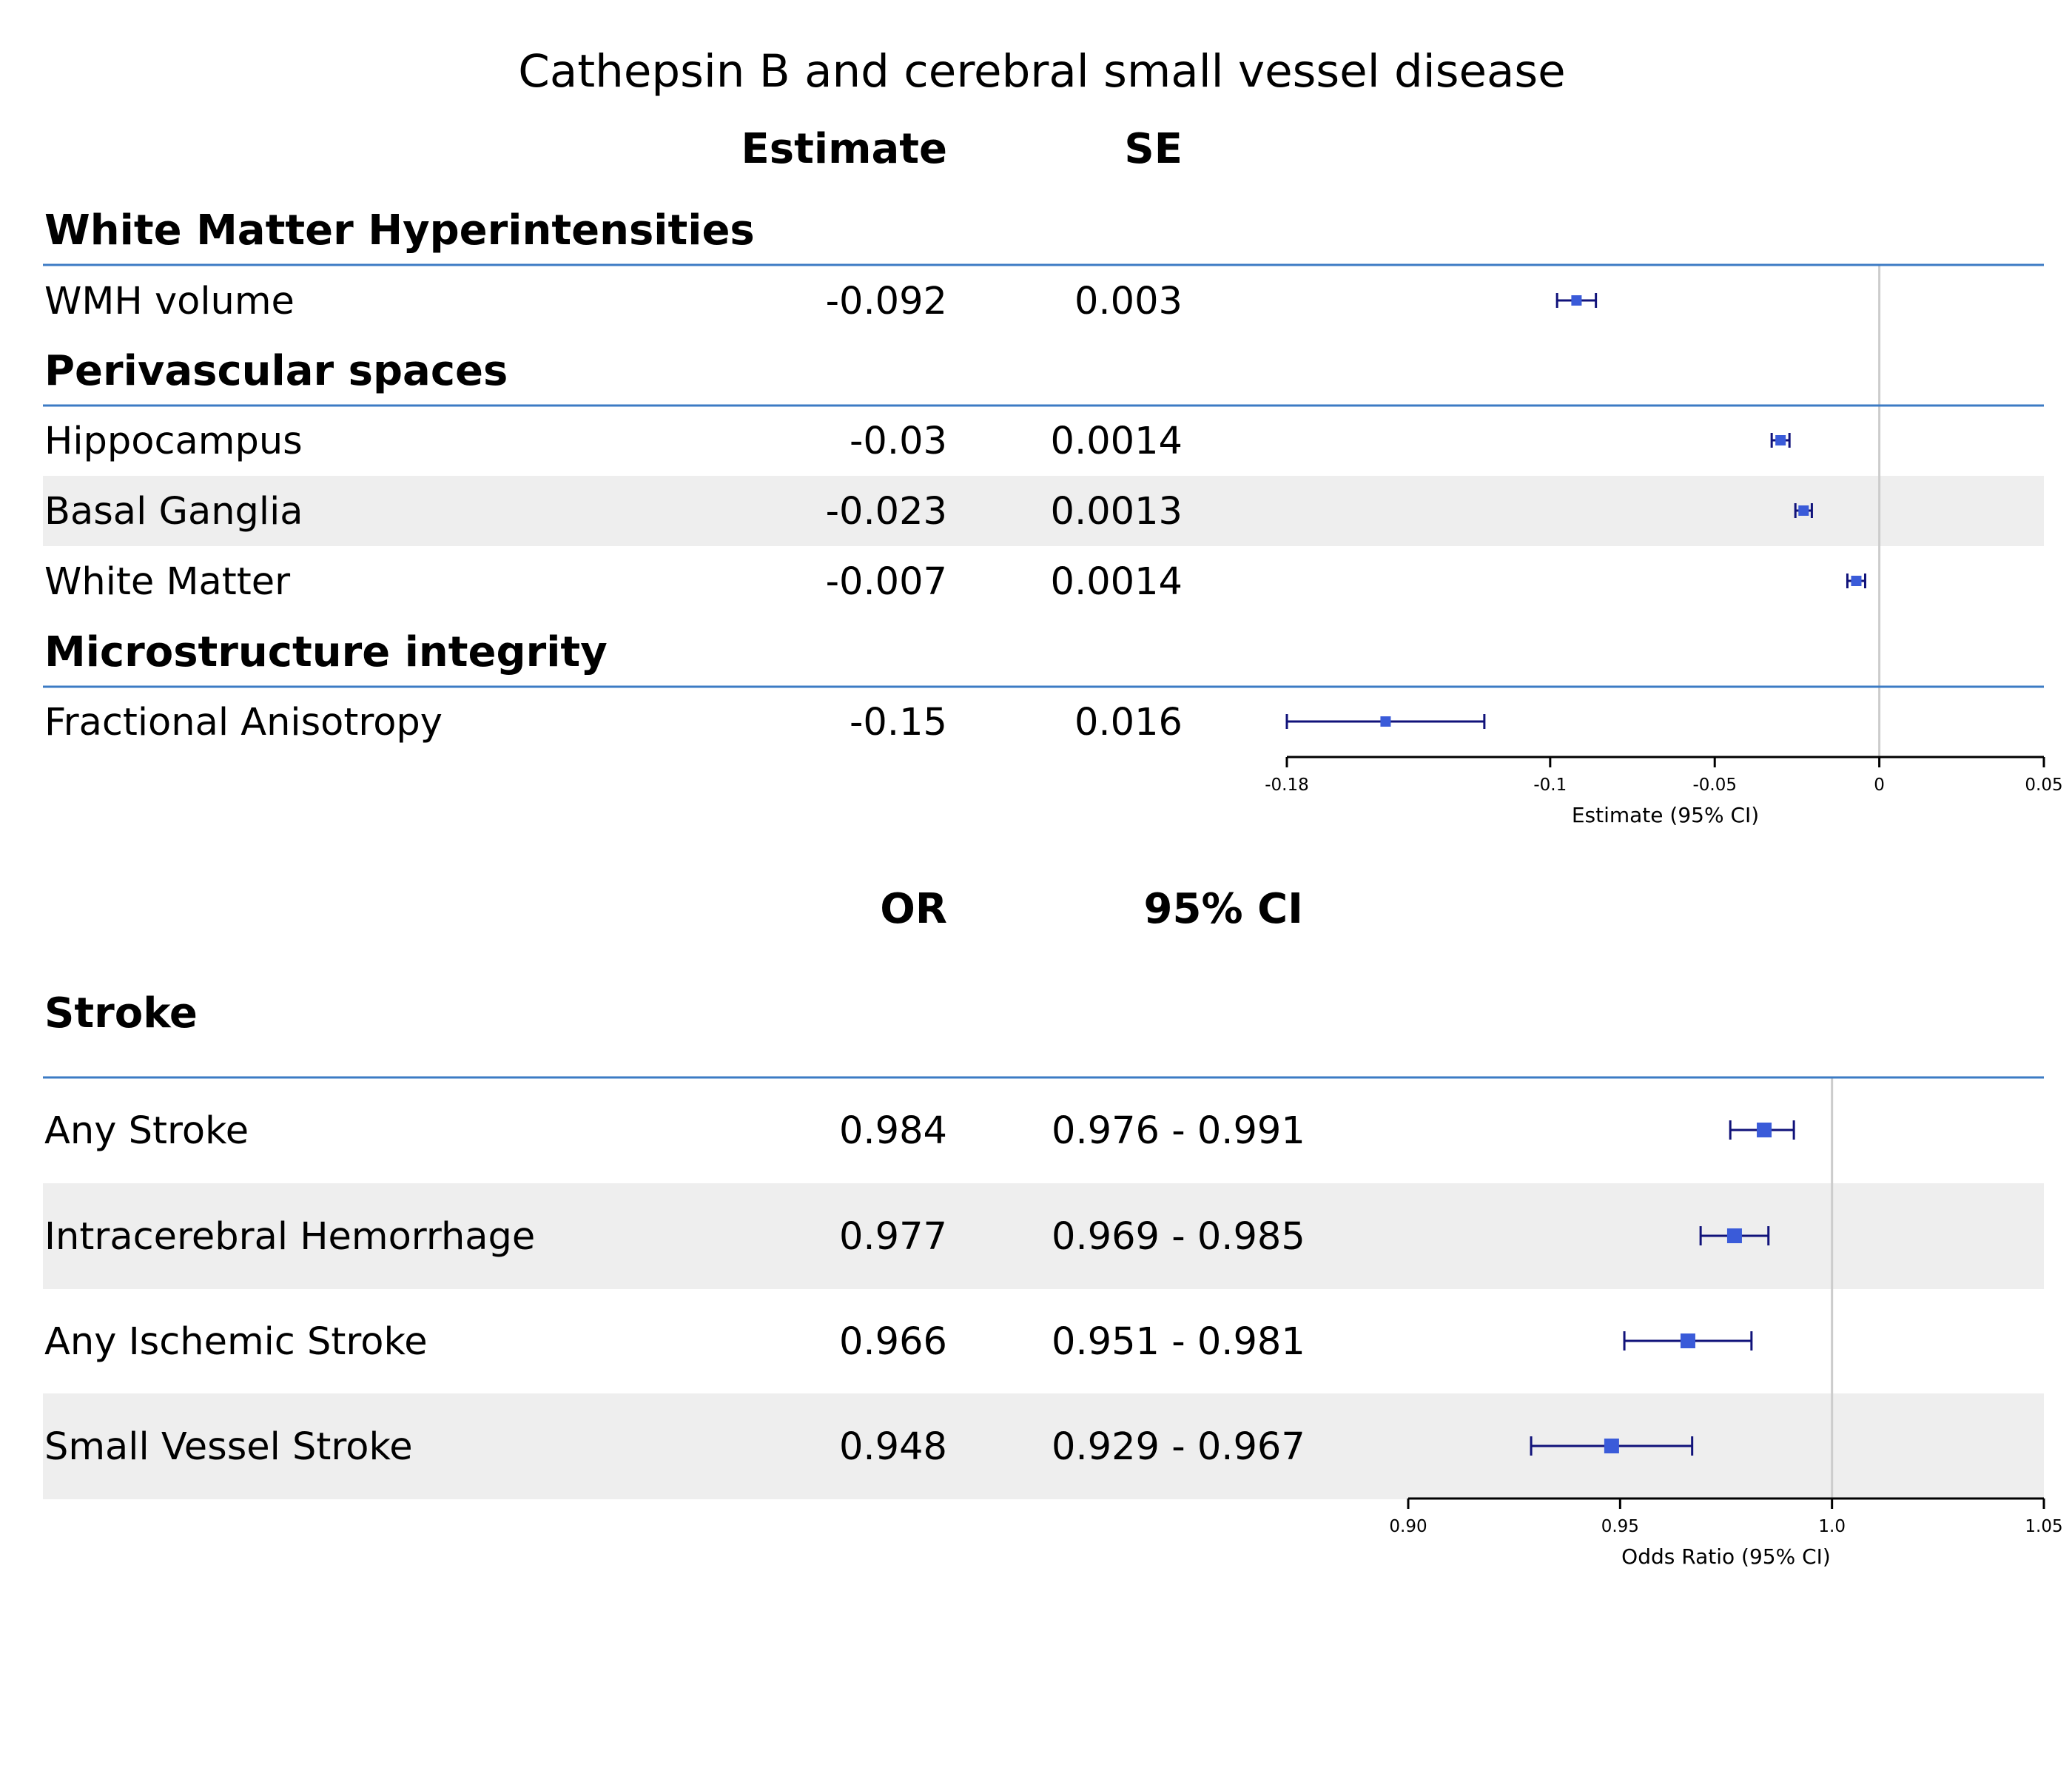  I want to click on column-header-continuous-1: Estimate, so click(844, 149).